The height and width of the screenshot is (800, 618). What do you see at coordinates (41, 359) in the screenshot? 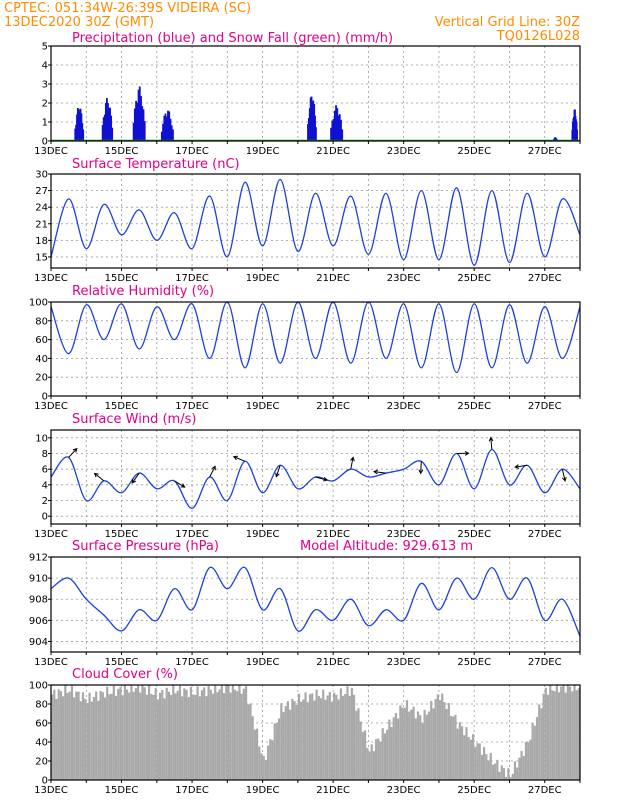
I see `y-tick-label: 40` at bounding box center [41, 359].